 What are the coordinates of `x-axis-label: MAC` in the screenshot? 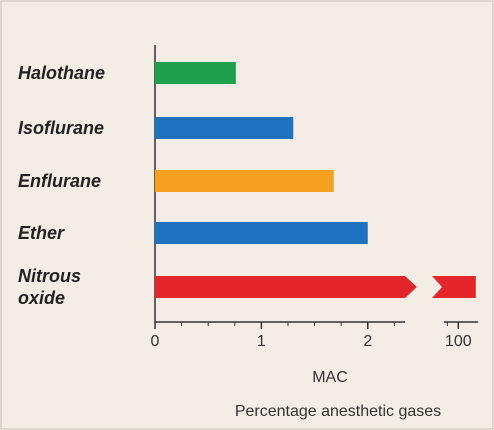 It's located at (330, 377).